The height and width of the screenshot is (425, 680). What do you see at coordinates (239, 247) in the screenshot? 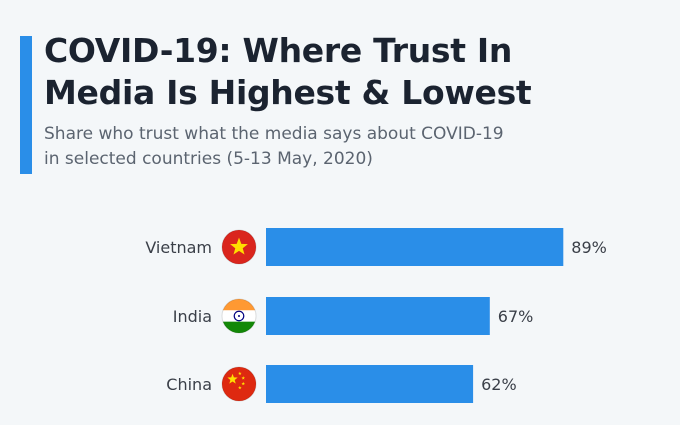
I see `vietnam-flag-icon` at bounding box center [239, 247].